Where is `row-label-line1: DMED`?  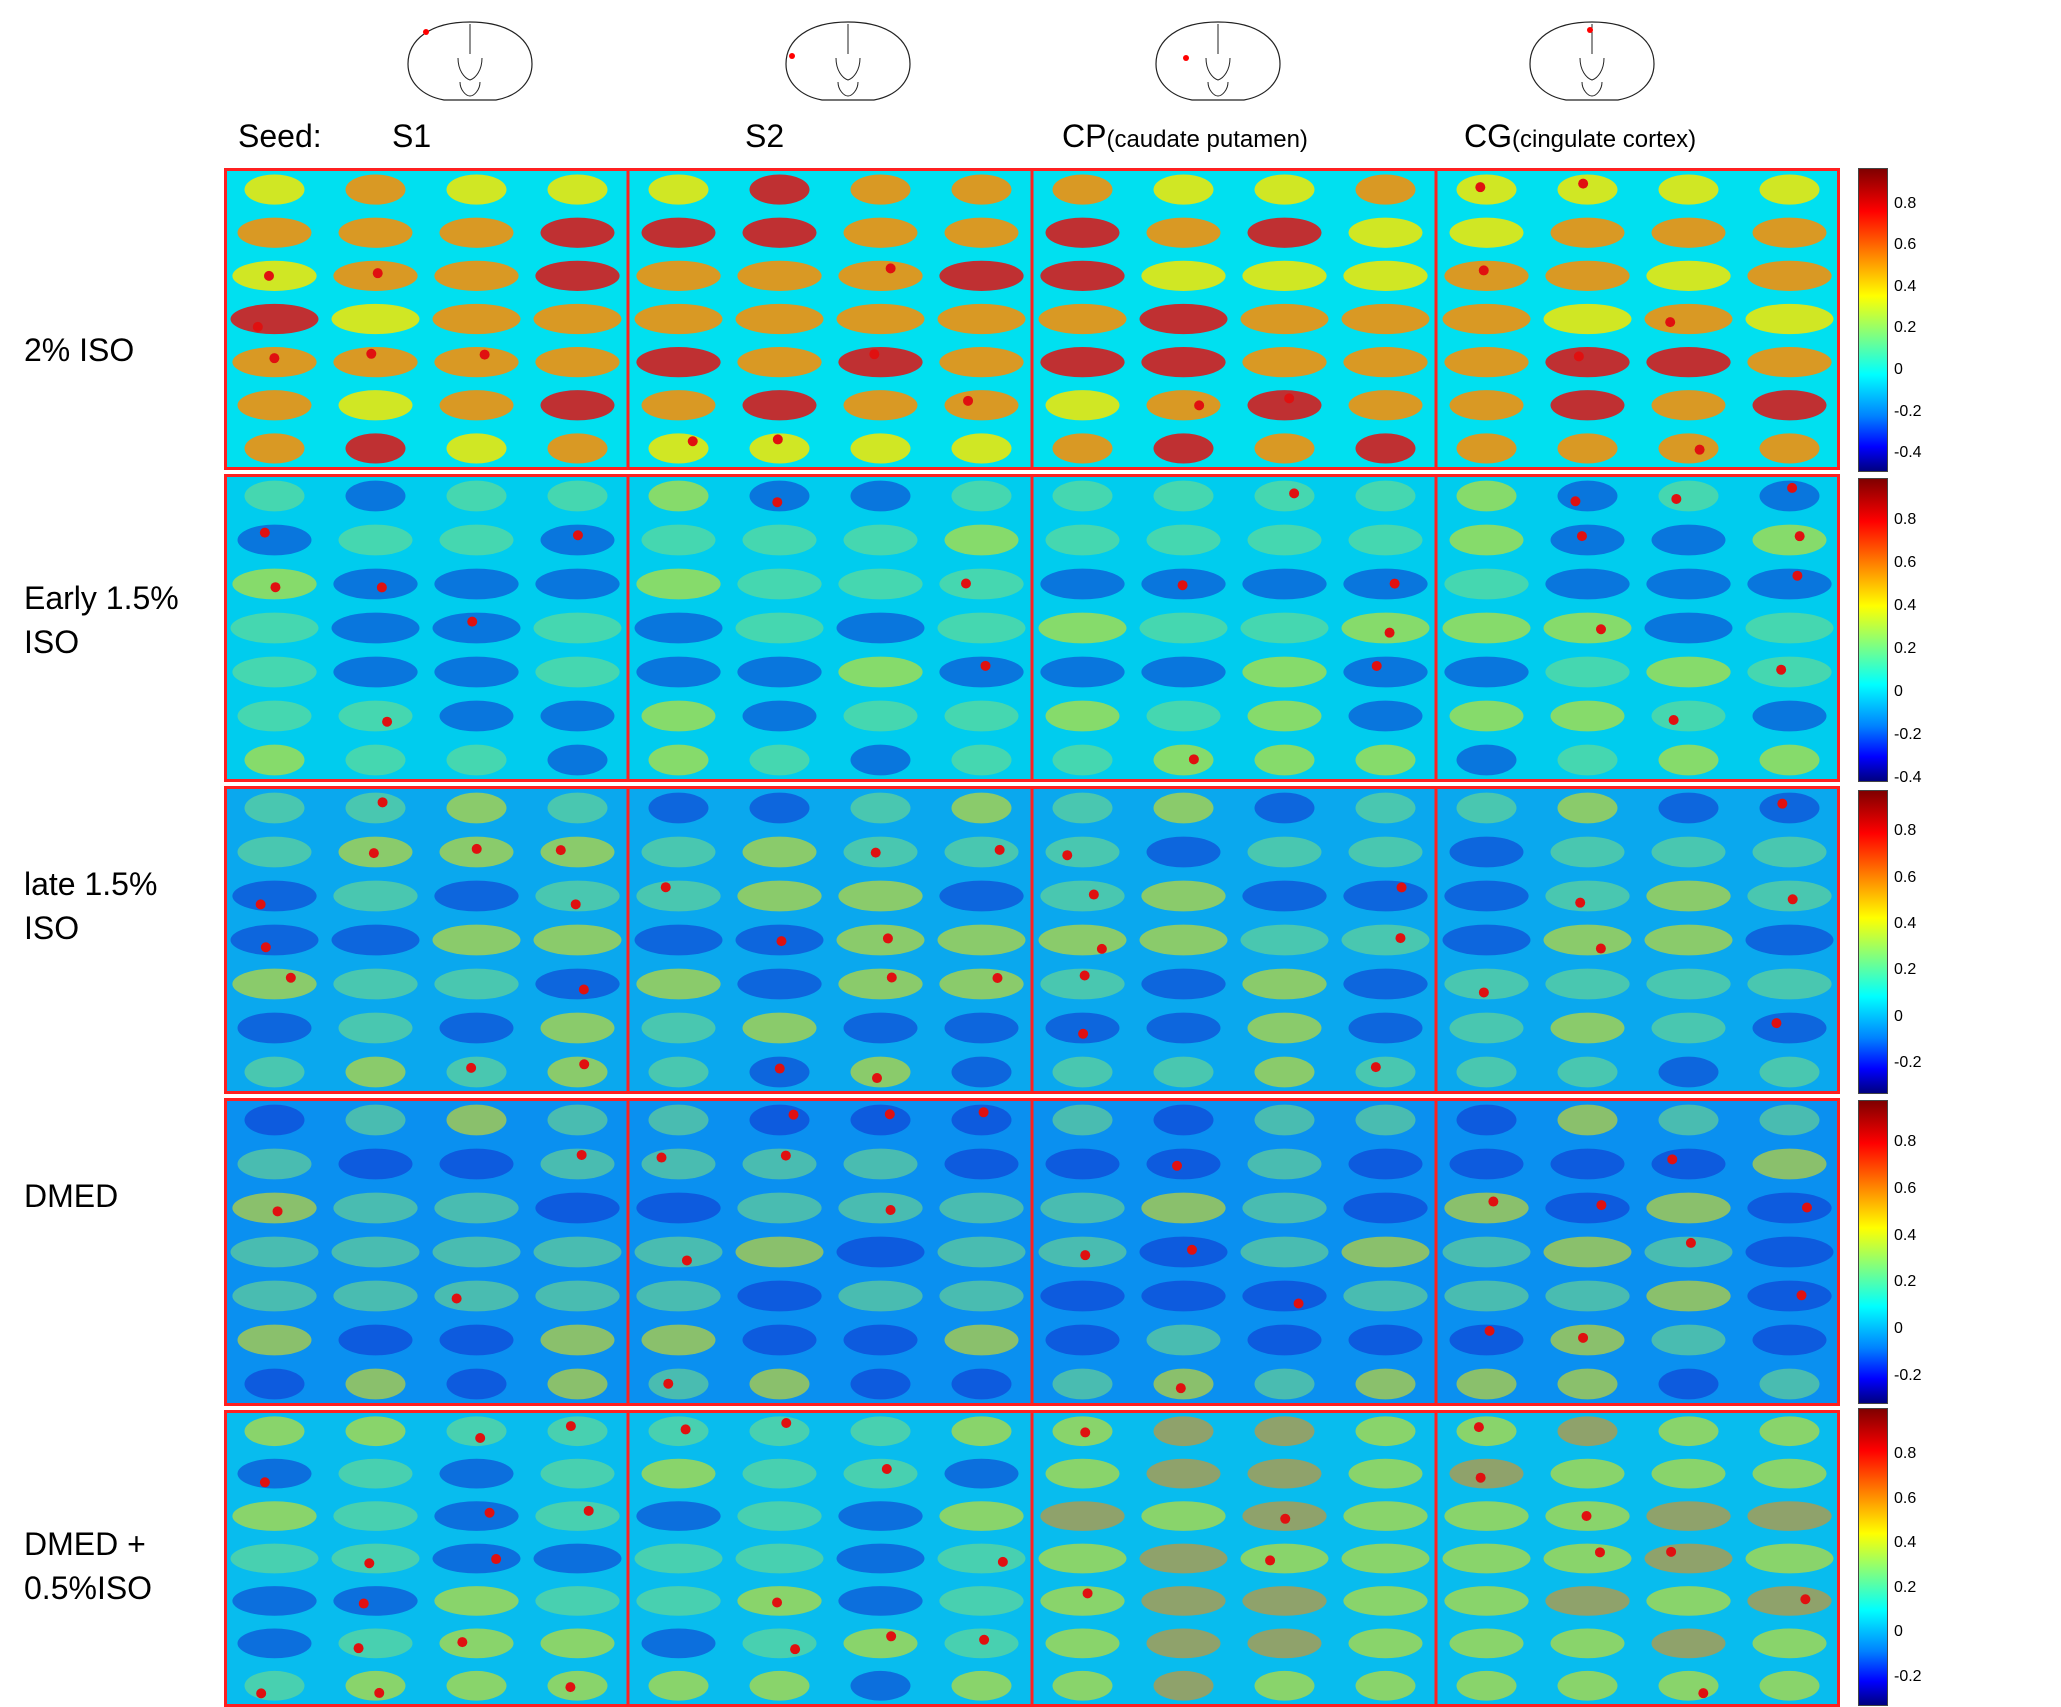 row-label-line1: DMED is located at coordinates (71, 1196).